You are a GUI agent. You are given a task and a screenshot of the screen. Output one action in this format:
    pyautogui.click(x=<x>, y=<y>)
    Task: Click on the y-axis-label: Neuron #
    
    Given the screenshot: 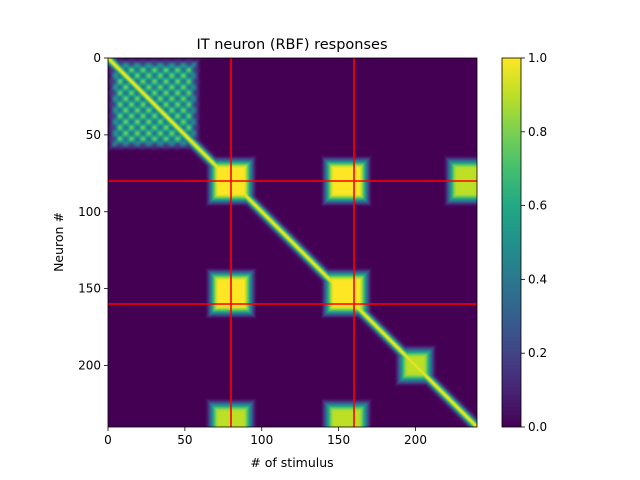 What is the action you would take?
    pyautogui.click(x=58, y=242)
    